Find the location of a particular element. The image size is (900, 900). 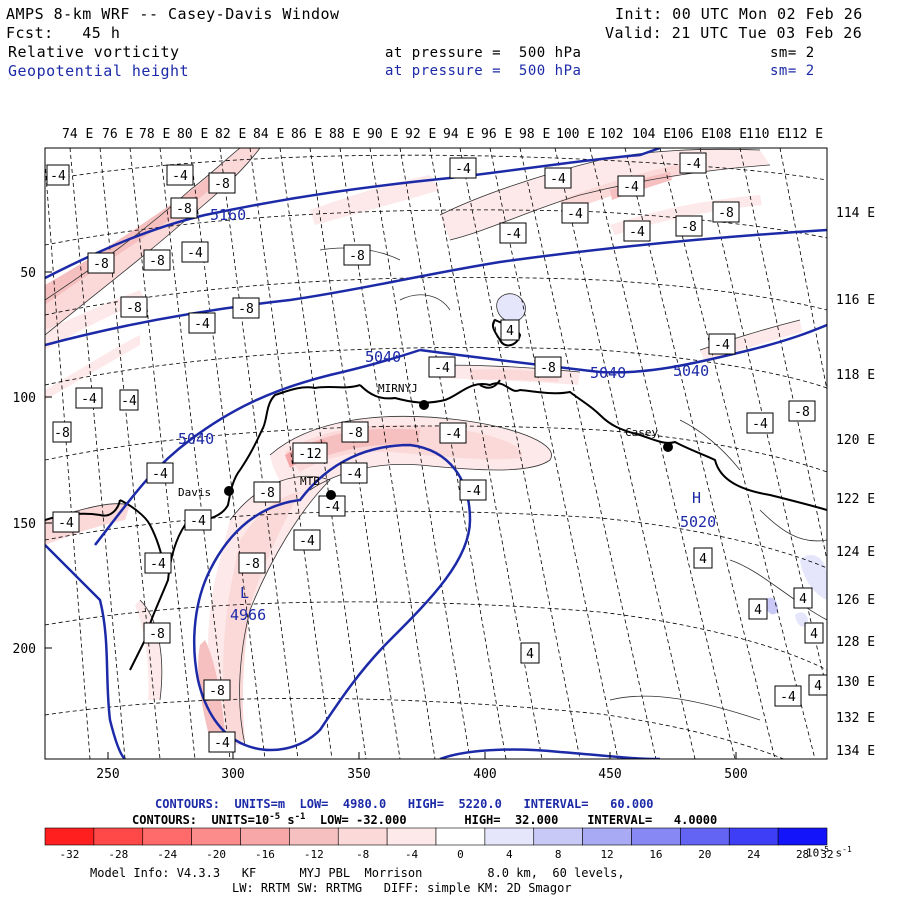

high-center-mark: H is located at coordinates (696, 498).